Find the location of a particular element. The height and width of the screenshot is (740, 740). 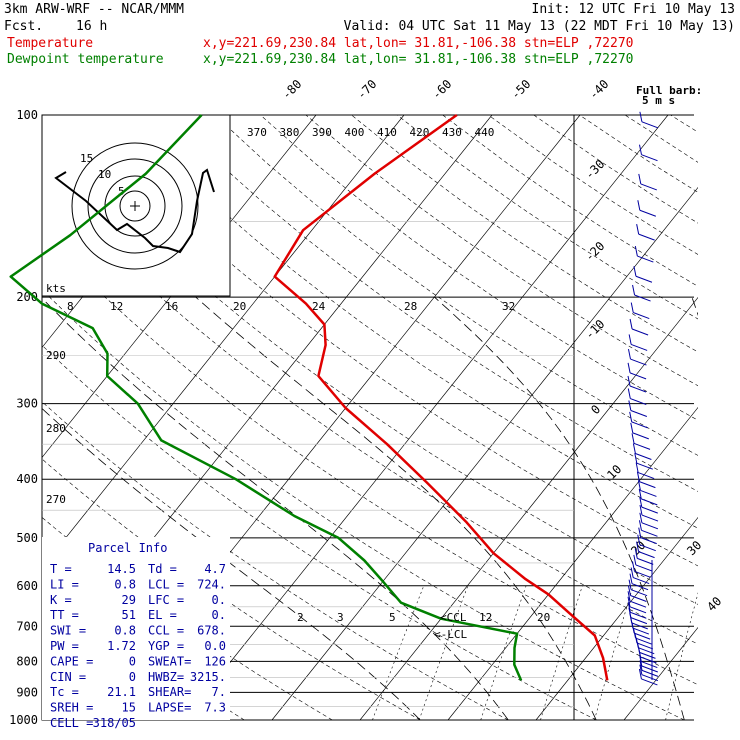

theta-e-label: 390 is located at coordinates (322, 132).